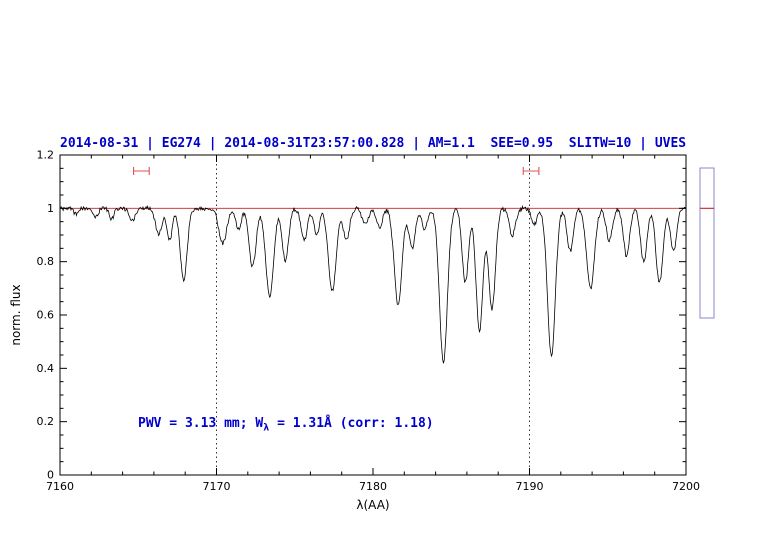 This screenshot has width=782, height=542. I want to click on x-axis-label: λ(AA), so click(373, 505).